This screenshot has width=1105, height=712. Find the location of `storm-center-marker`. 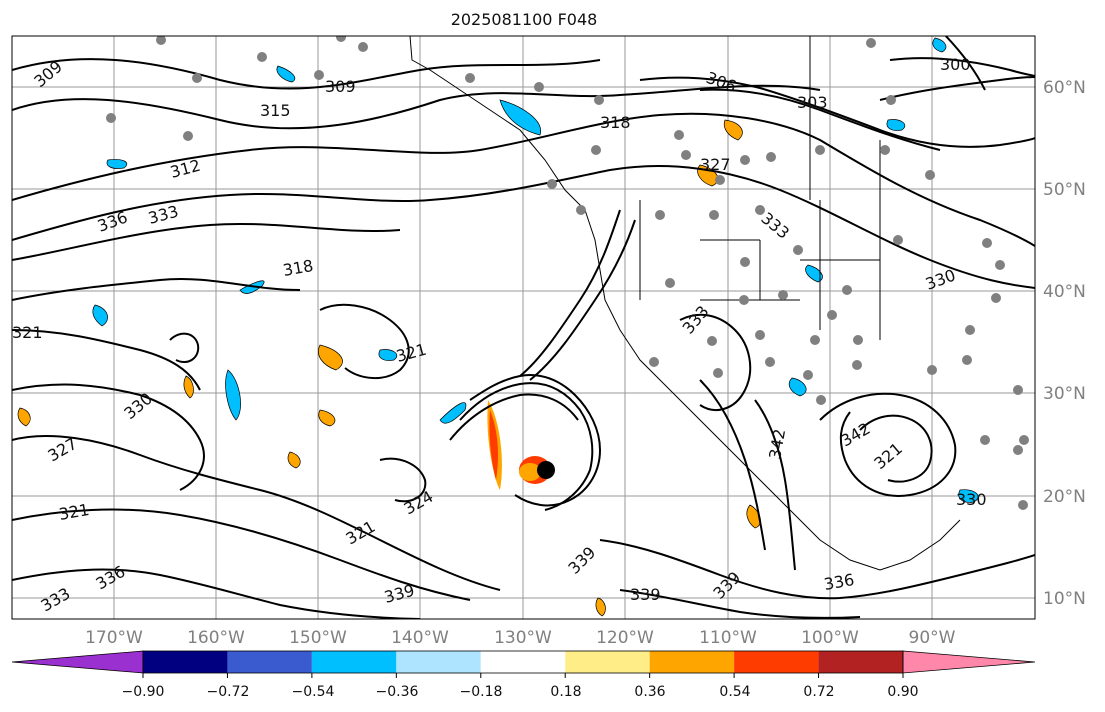

storm-center-marker is located at coordinates (546, 470).